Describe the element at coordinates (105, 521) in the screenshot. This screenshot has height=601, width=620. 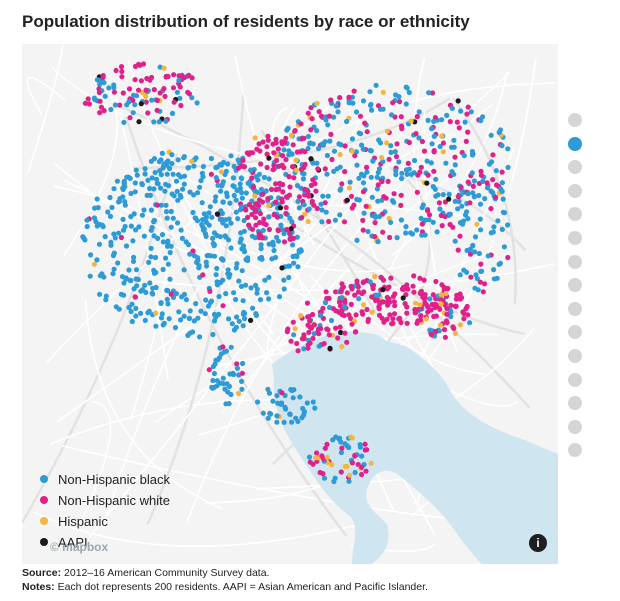
I see `legend-item: Hispanic` at that location.